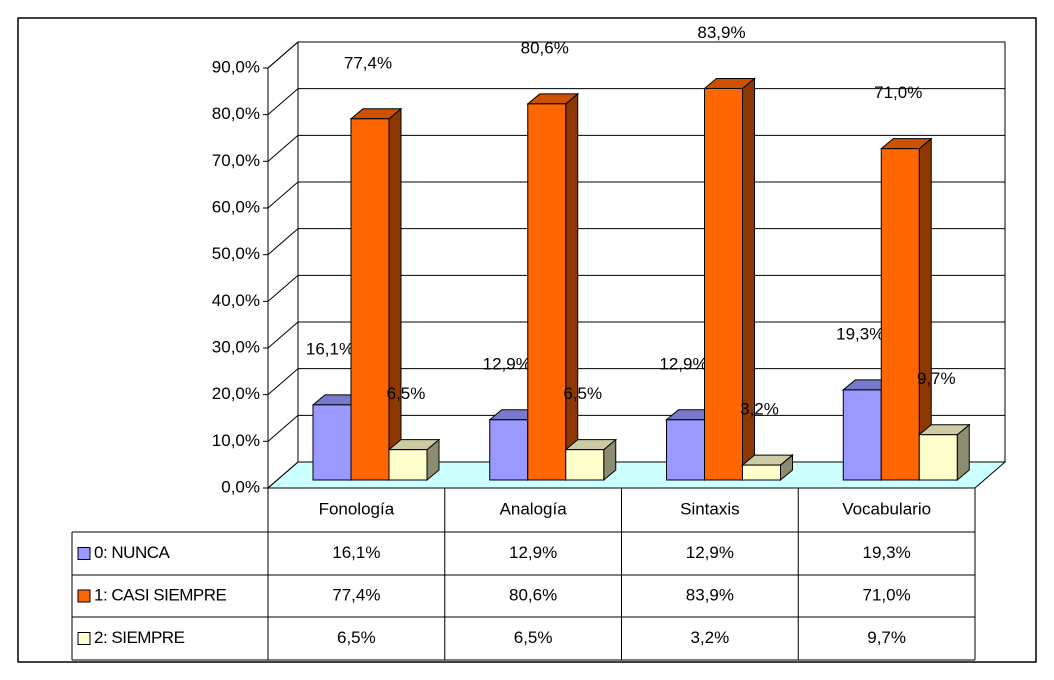 Image resolution: width=1054 pixels, height=680 pixels. Describe the element at coordinates (356, 552) in the screenshot. I see `table-cell: 16,1%` at that location.